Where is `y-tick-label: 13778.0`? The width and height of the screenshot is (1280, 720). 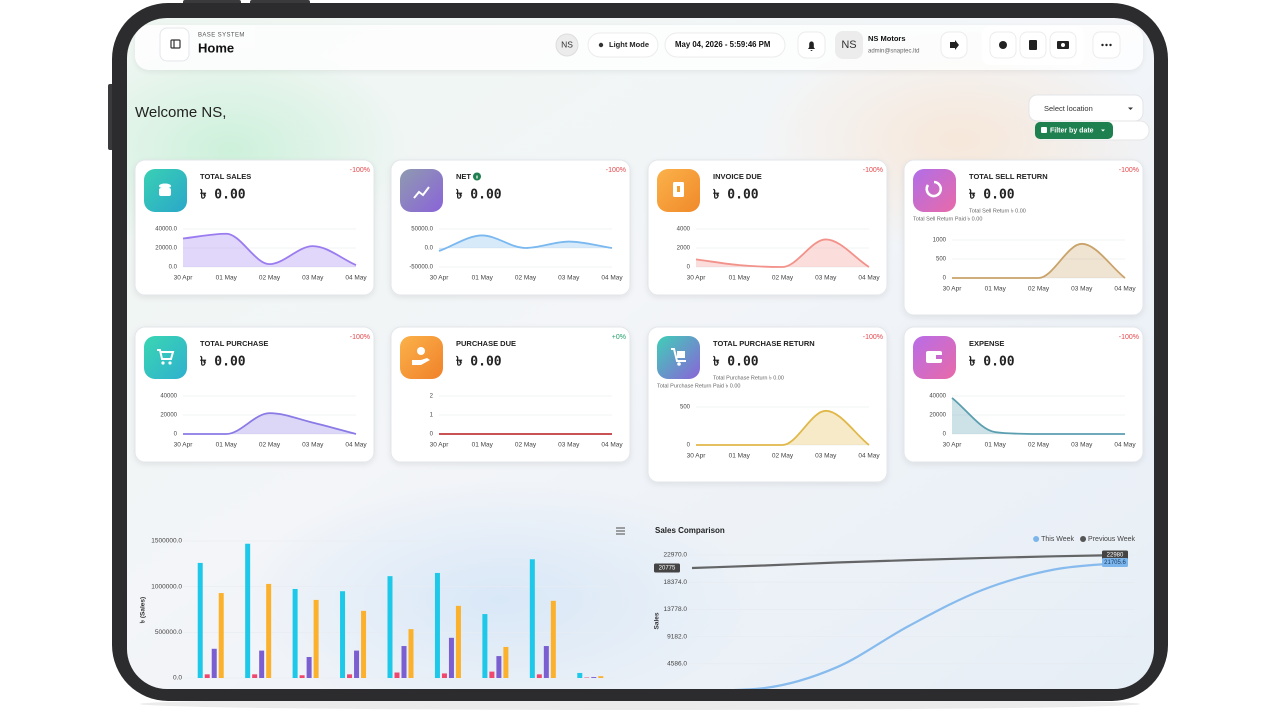 y-tick-label: 13778.0 is located at coordinates (676, 609).